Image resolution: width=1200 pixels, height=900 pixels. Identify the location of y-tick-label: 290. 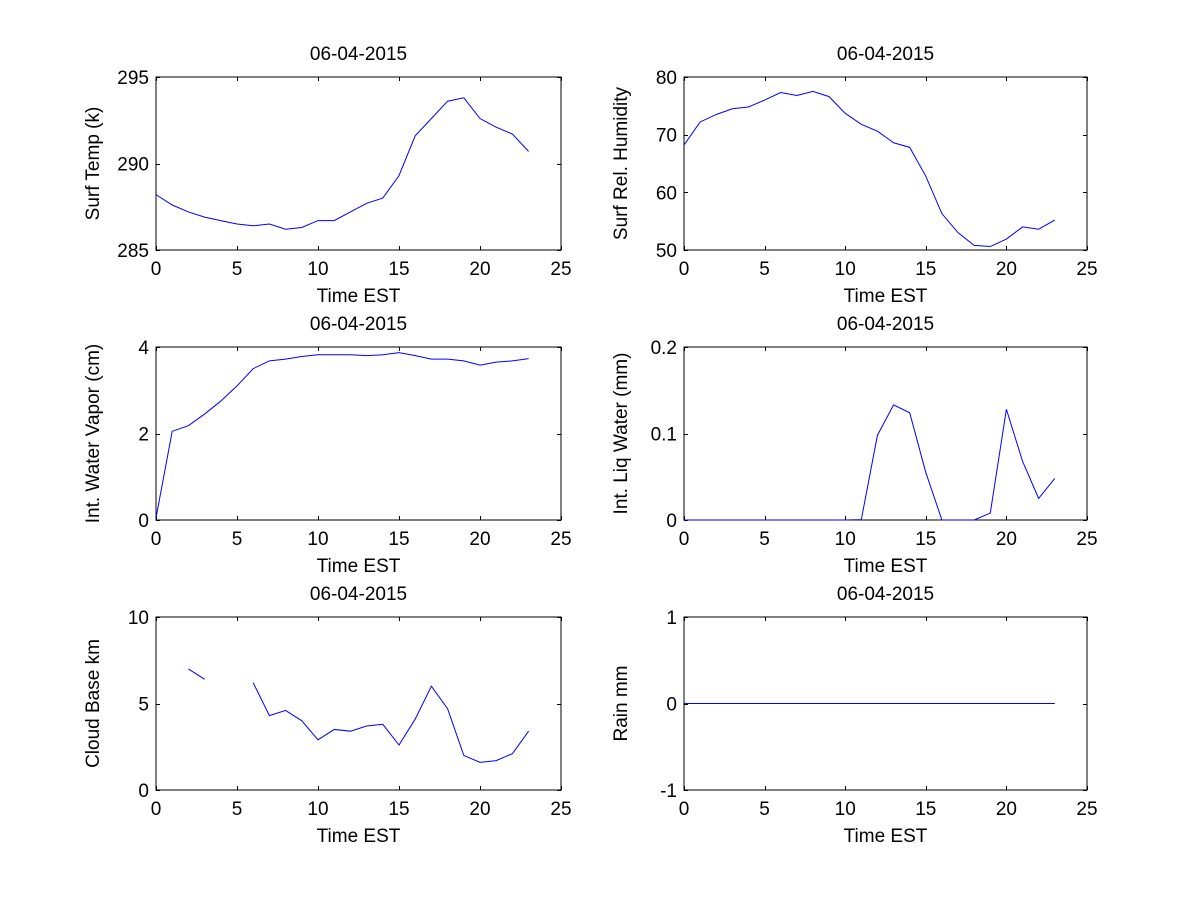
(133, 165).